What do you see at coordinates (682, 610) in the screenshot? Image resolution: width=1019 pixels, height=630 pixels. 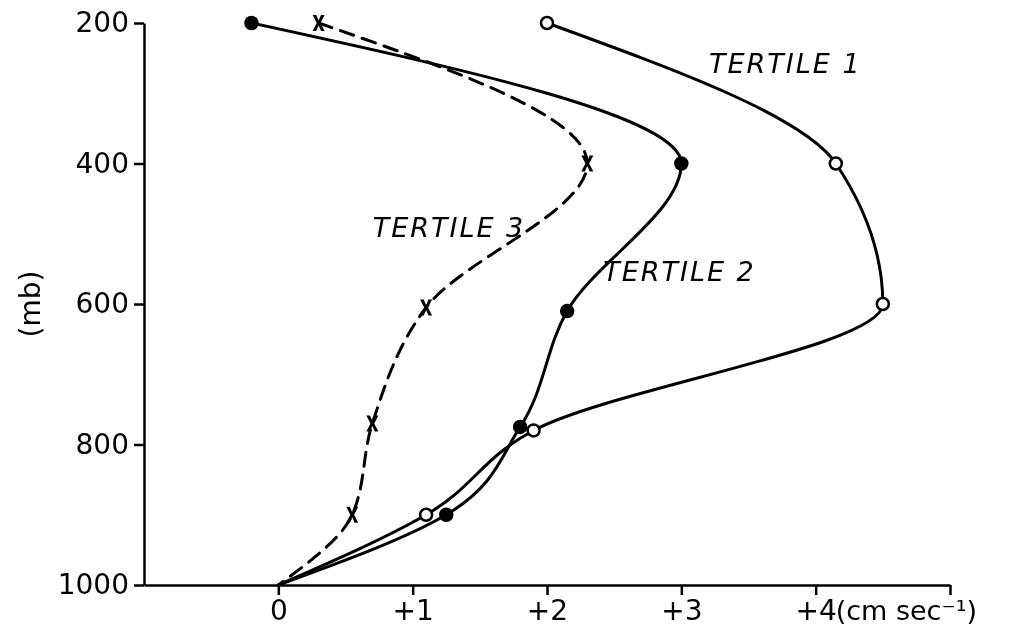 I see `x-tick-label: +3` at bounding box center [682, 610].